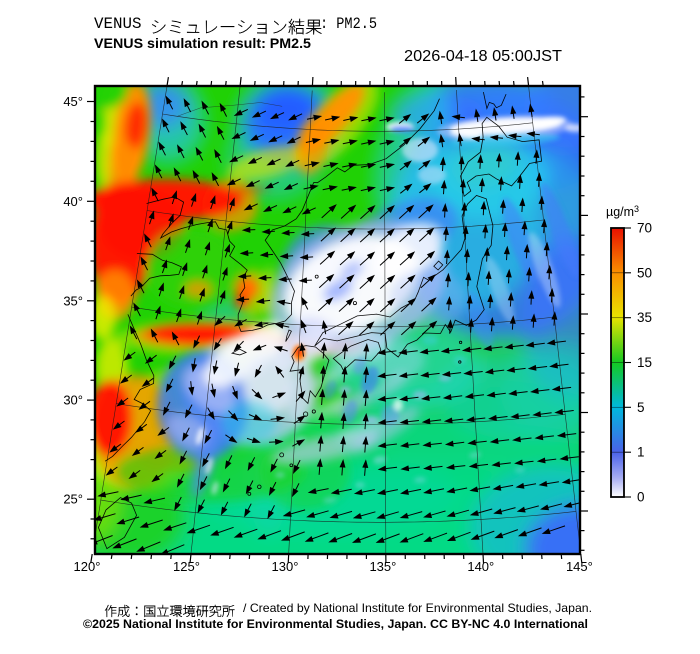 The width and height of the screenshot is (700, 654). I want to click on svg-text: 2026-04-18 05:00JST, so click(483, 56).